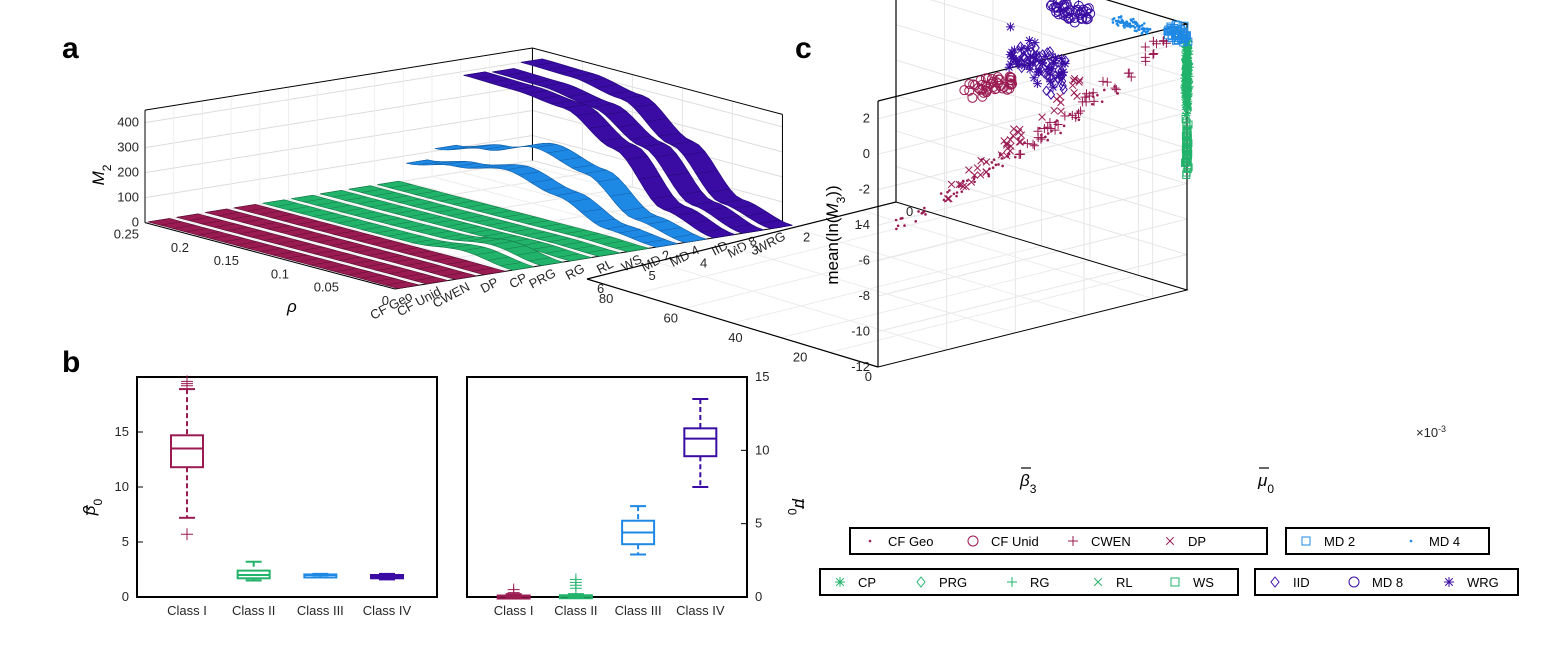 Image resolution: width=1560 pixels, height=658 pixels. I want to click on mu-exponent-label: ×10⁻³, so click(1431, 432).